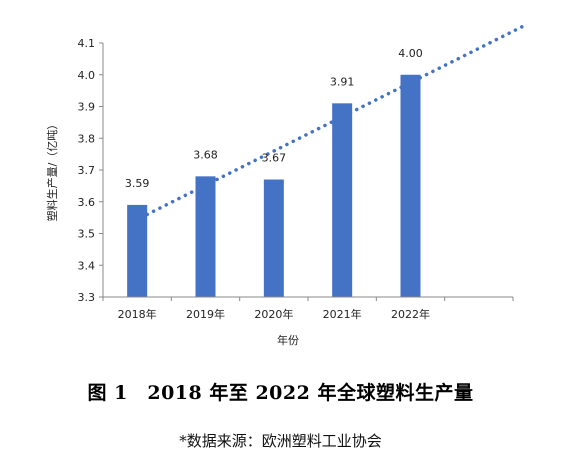  I want to click on y-tick-label: 3.7, so click(87, 170).